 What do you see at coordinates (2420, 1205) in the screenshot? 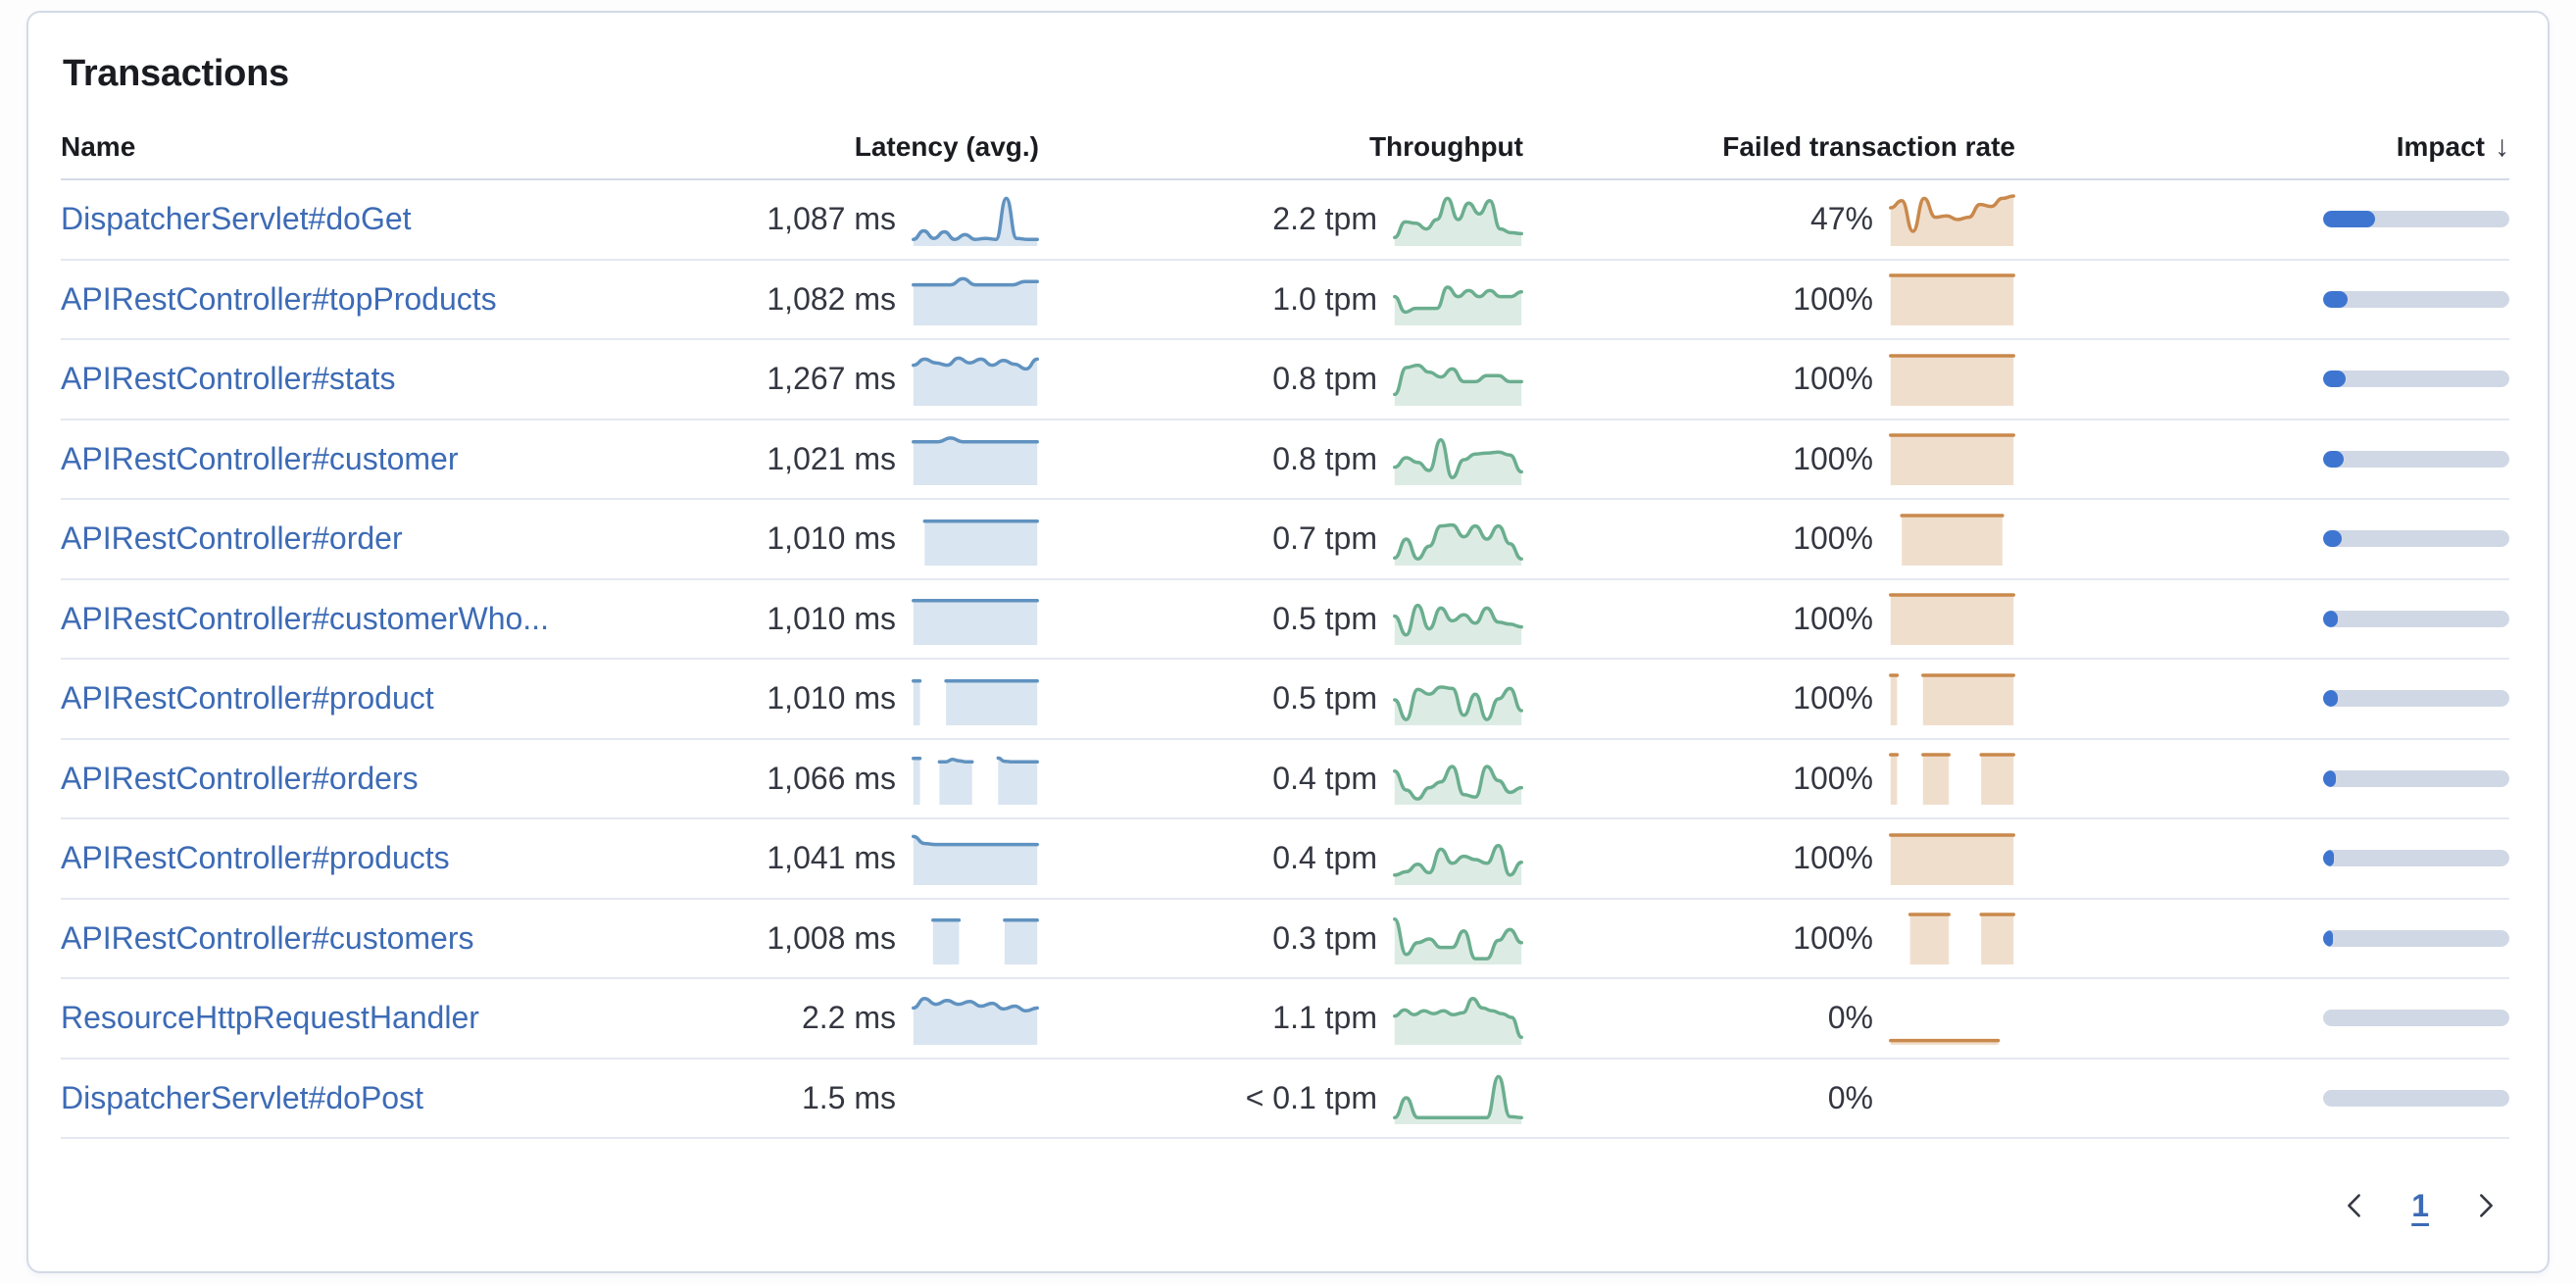
I see `page-number-1: 1` at bounding box center [2420, 1205].